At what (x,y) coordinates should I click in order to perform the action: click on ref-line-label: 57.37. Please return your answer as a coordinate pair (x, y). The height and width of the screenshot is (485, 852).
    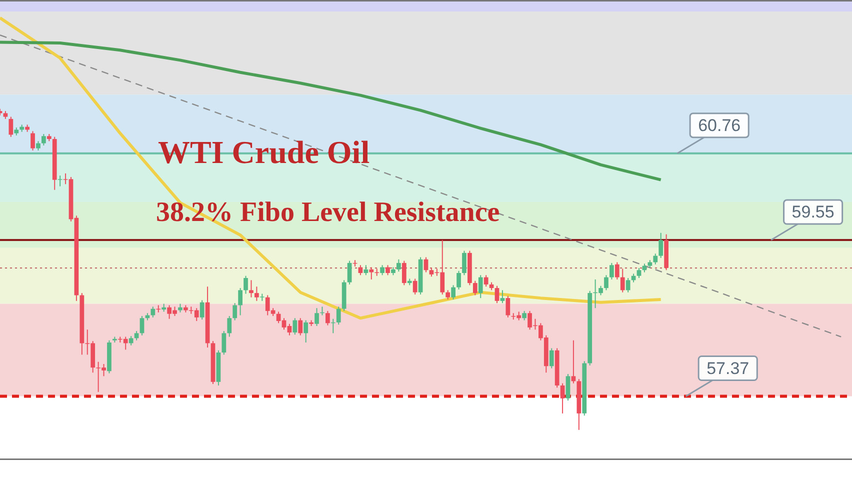
    Looking at the image, I should click on (728, 368).